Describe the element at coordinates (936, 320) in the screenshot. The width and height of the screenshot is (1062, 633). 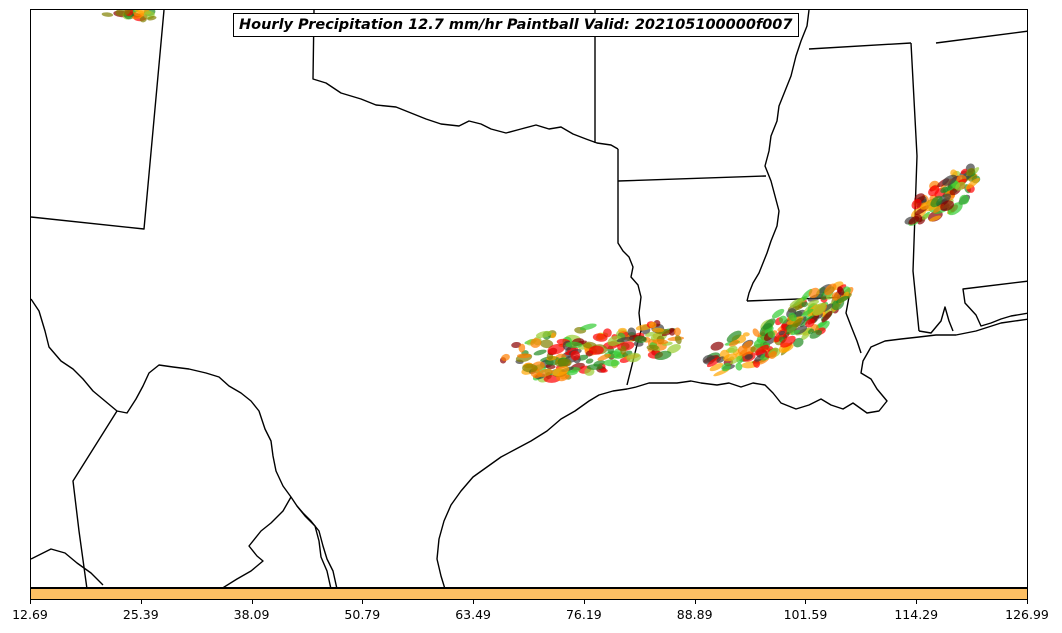
I see `boundary-al-fl` at that location.